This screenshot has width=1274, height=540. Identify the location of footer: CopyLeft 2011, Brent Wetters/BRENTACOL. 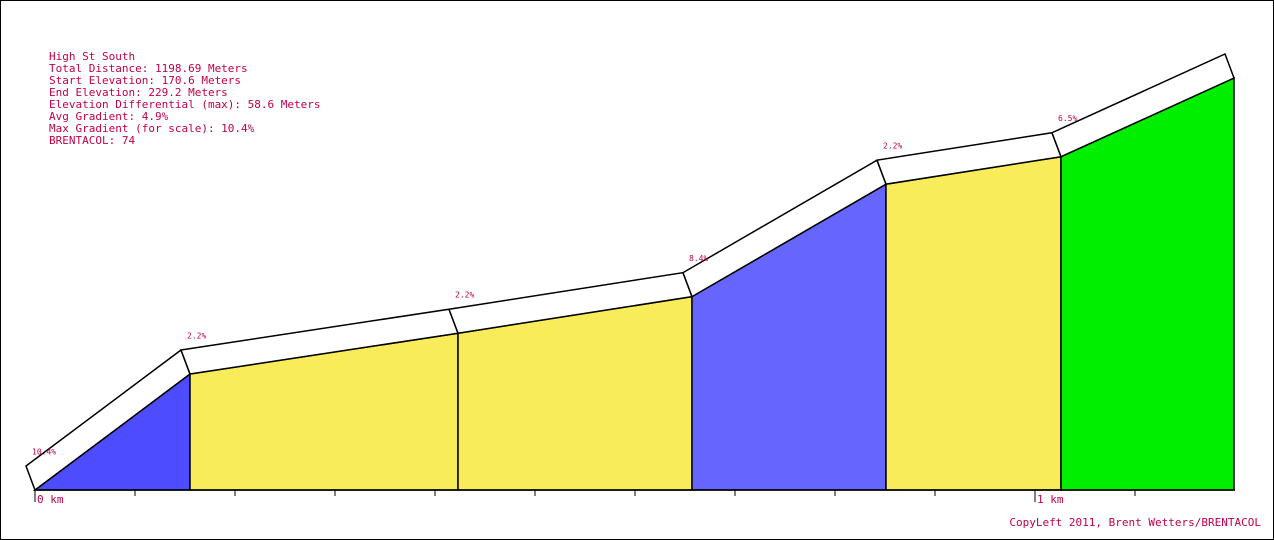
(1135, 522).